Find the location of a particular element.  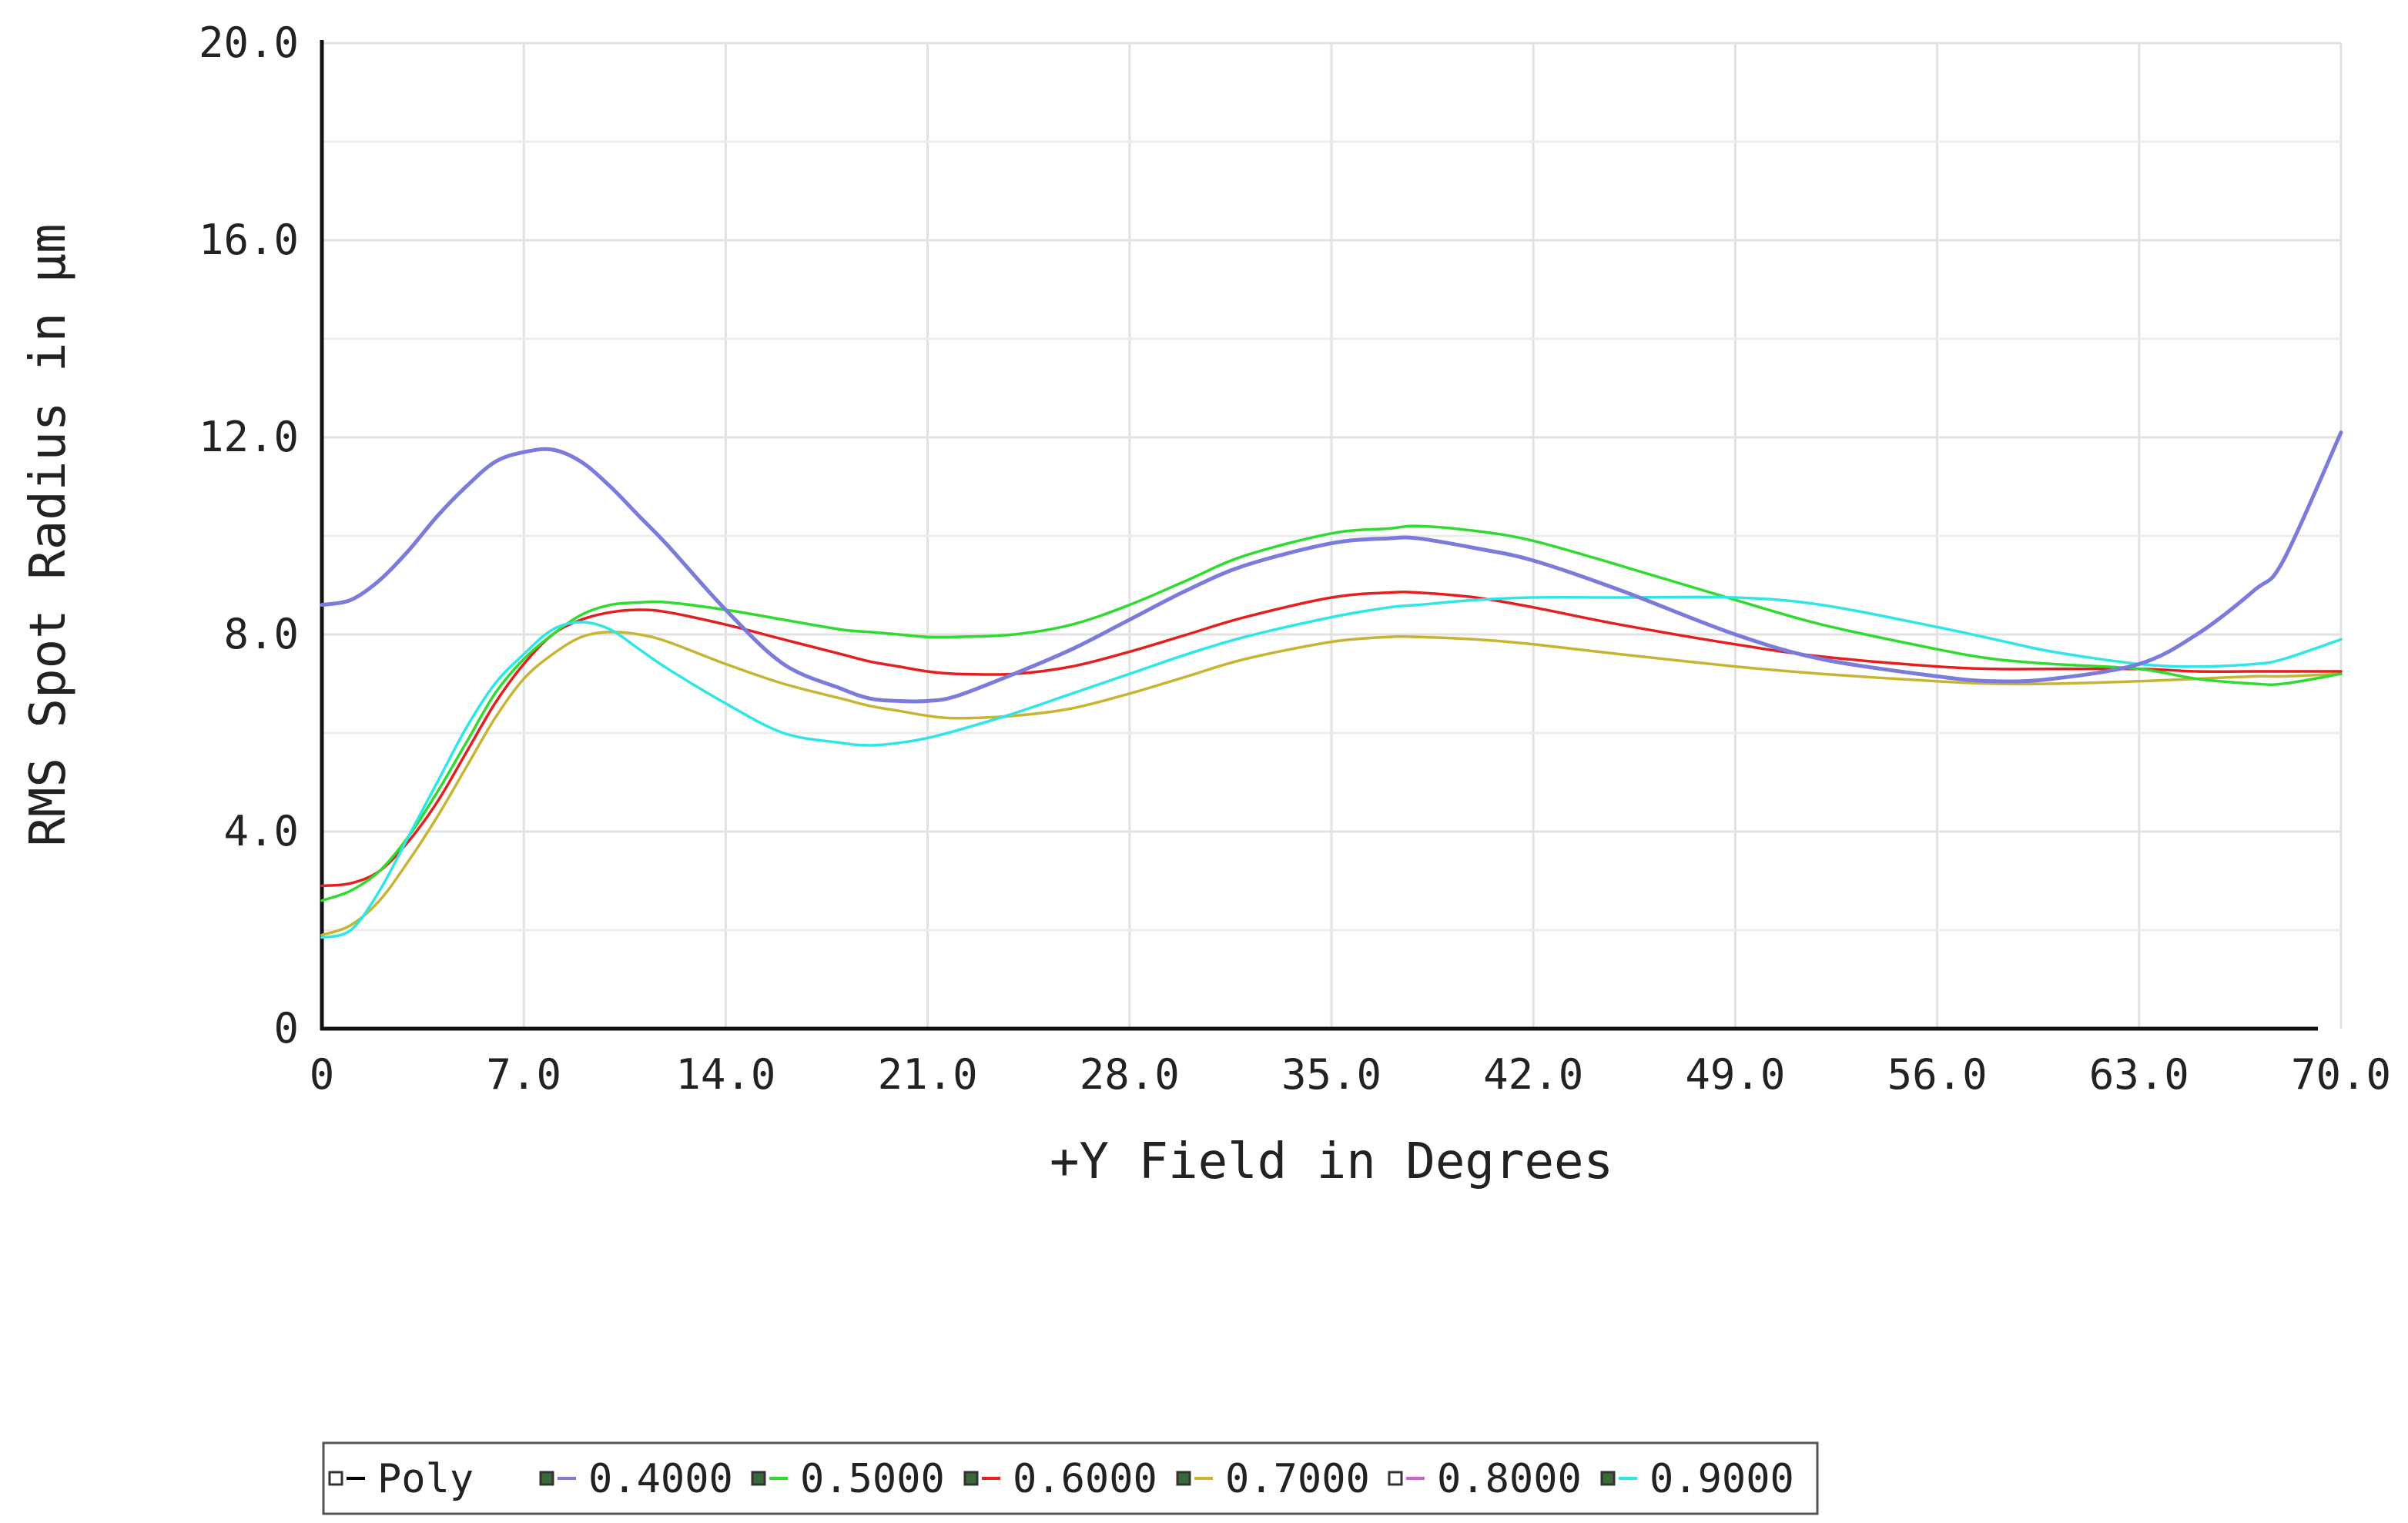

x-tick-label: 49.0 is located at coordinates (1735, 1074).